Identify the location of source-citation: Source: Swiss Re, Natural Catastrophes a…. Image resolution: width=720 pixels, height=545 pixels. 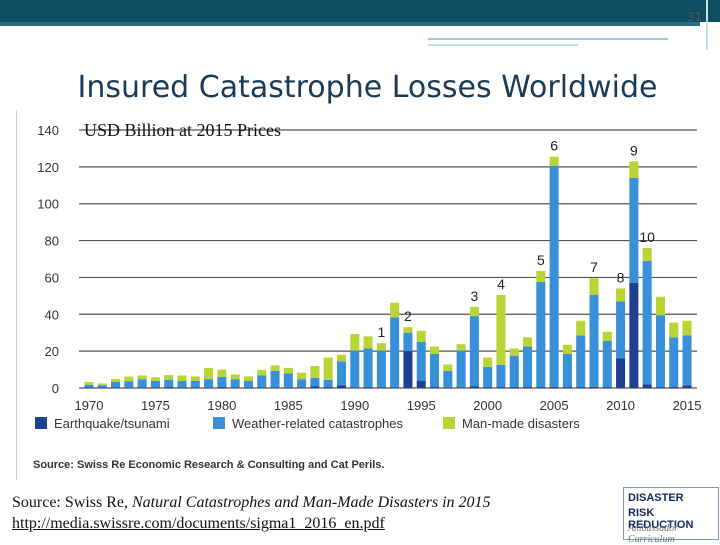
(314, 513).